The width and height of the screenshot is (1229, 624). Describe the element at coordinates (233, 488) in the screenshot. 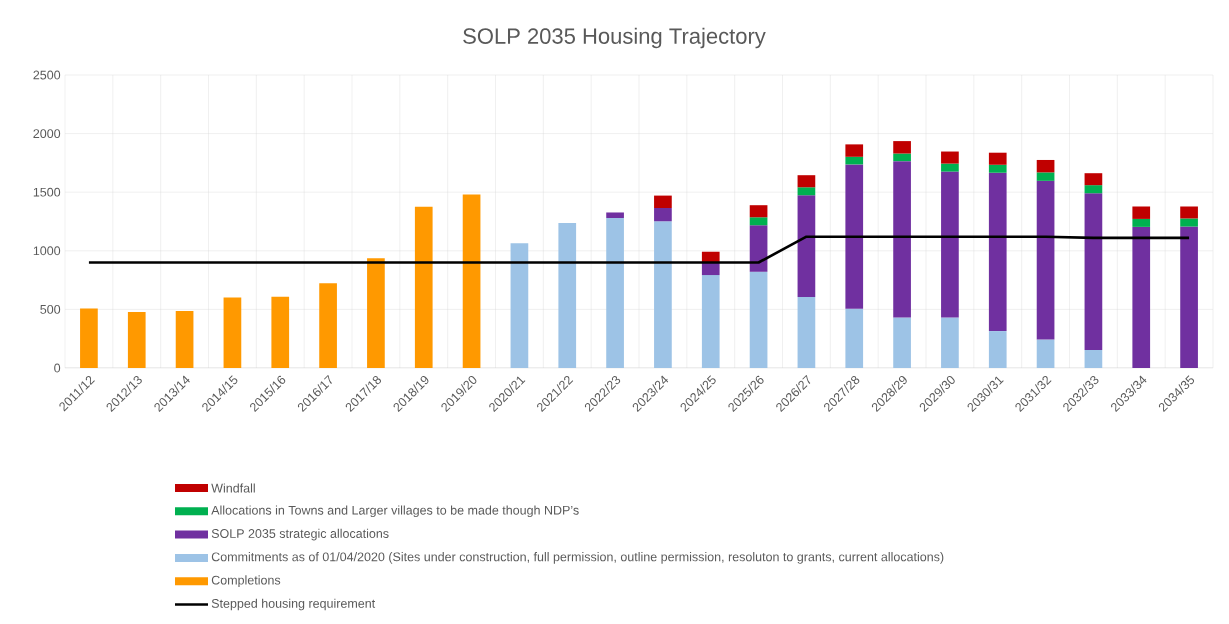

I see `legend-label: Windfall` at that location.